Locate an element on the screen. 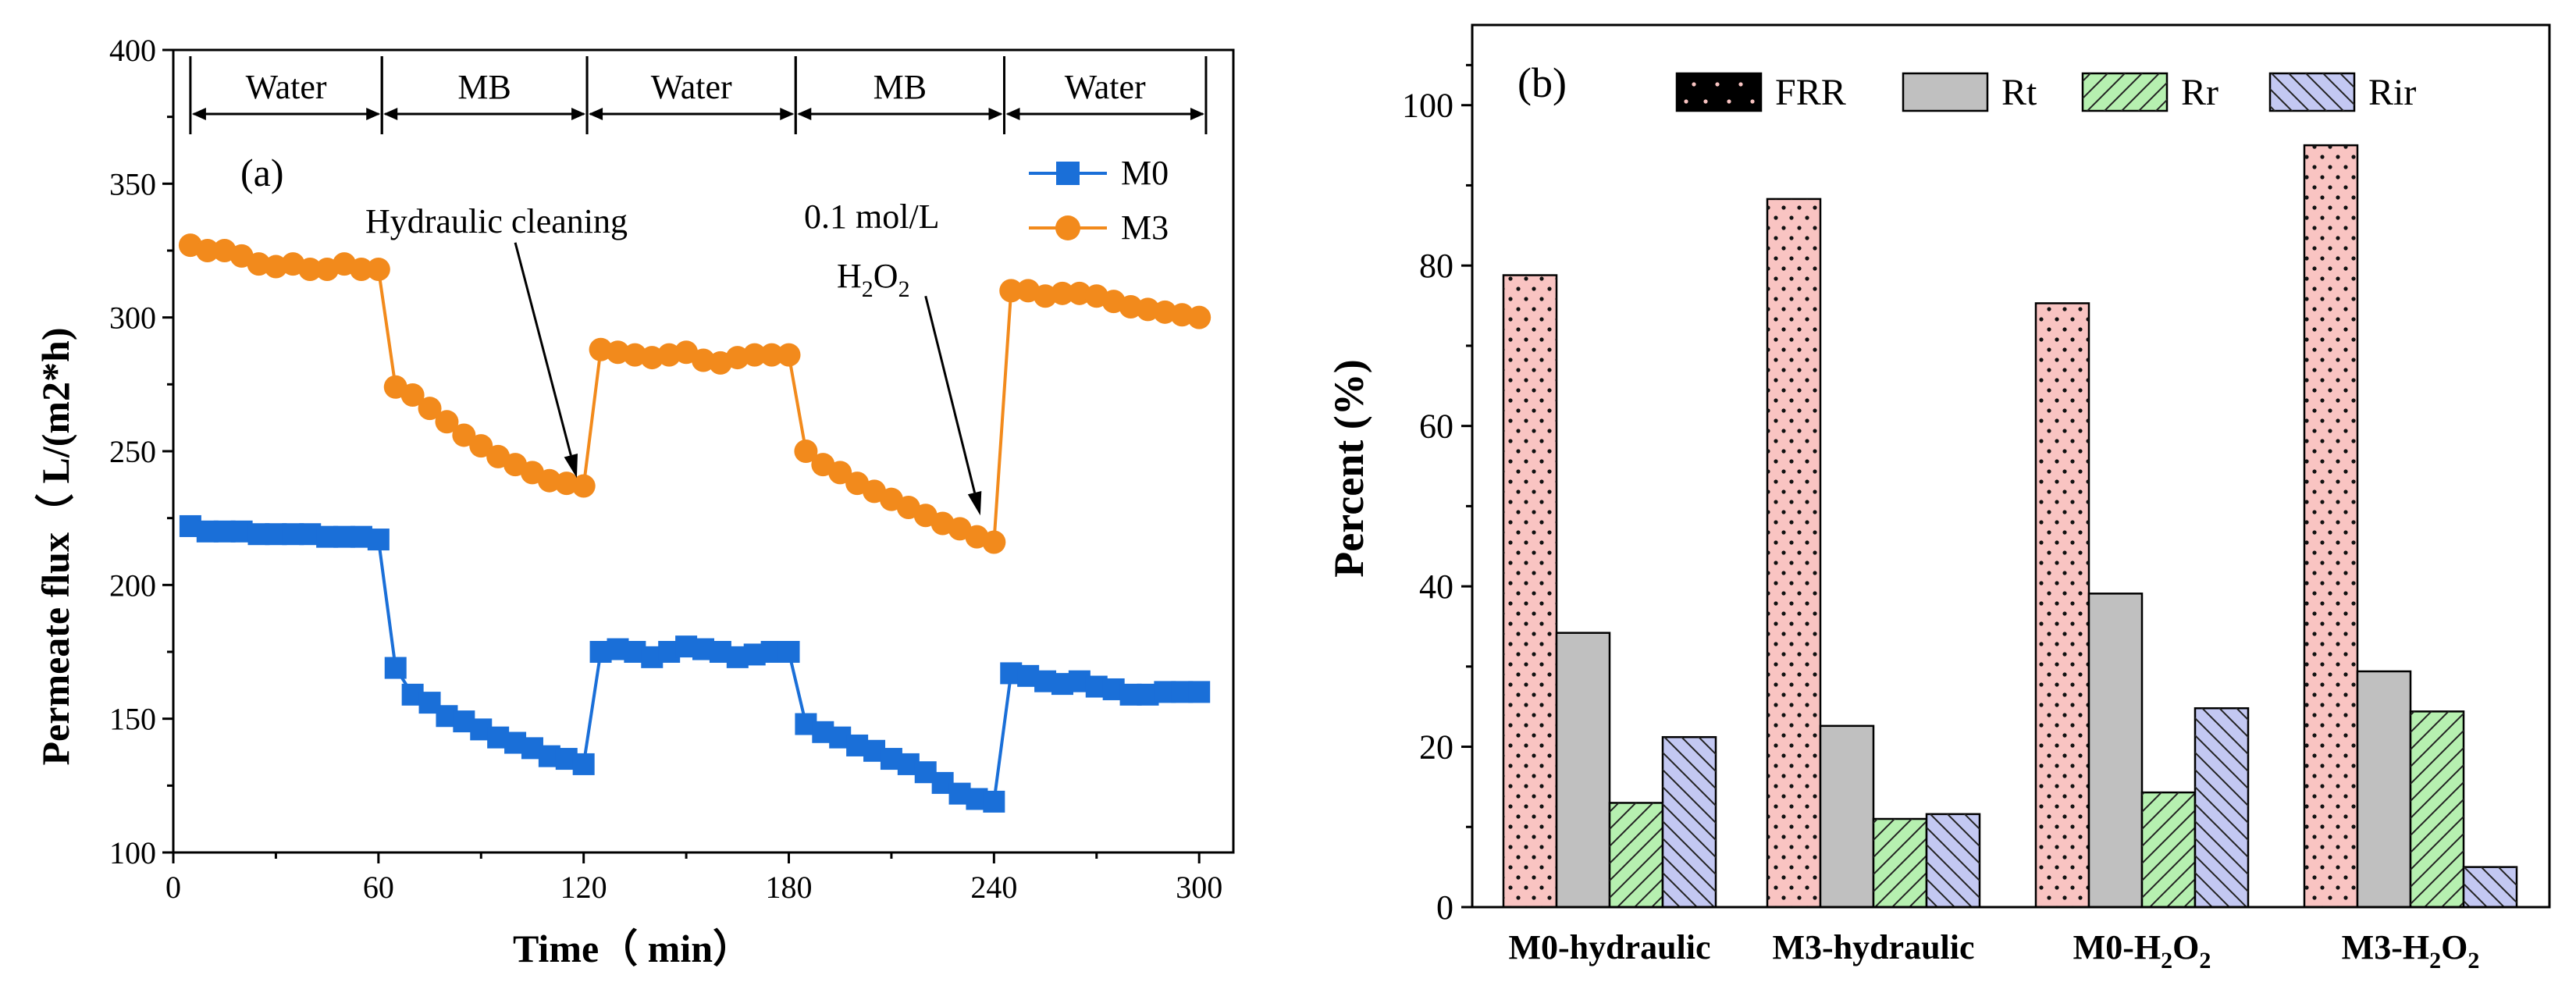 The height and width of the screenshot is (993, 2576). x-axis-title: Time（ min） is located at coordinates (632, 949).